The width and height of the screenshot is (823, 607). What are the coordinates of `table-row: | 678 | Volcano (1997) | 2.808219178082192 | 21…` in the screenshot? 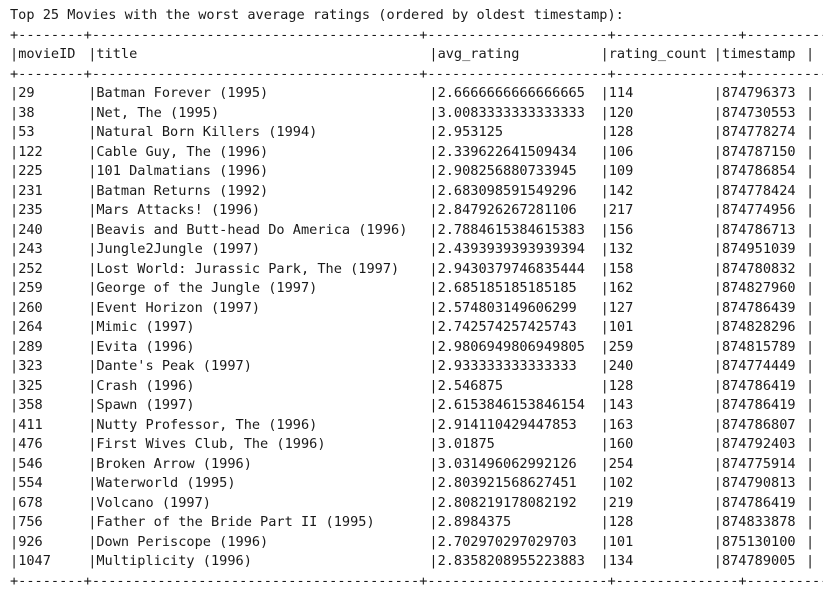 It's located at (416, 504).